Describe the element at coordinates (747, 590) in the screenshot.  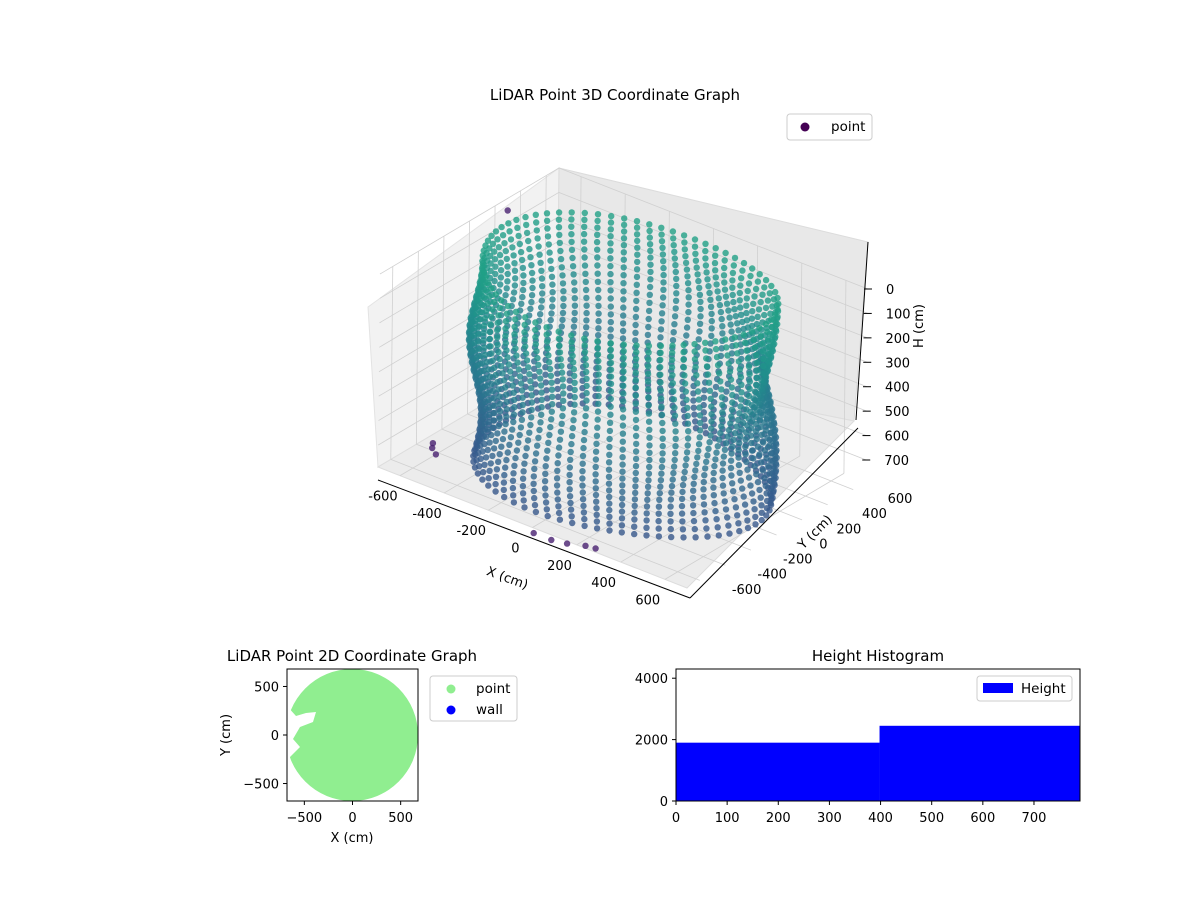
I see `y-tick-label-3d: -600` at that location.